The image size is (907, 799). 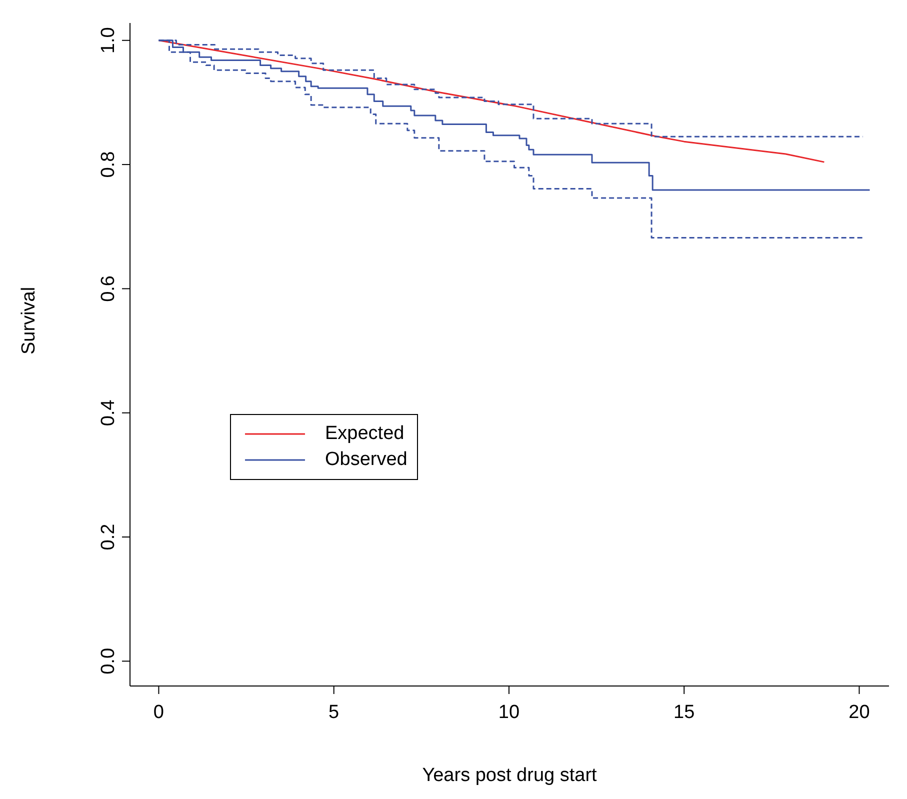 I want to click on y-axis-title: Survival, so click(x=29, y=320).